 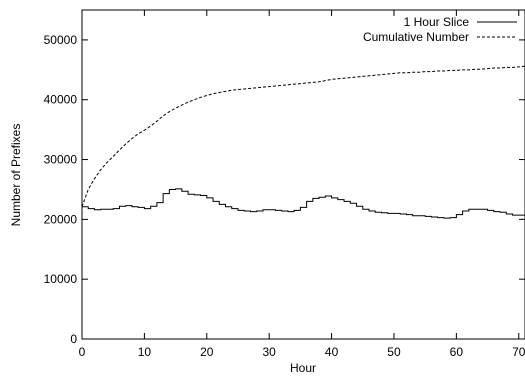 What do you see at coordinates (207, 352) in the screenshot?
I see `x-tick-label: 20` at bounding box center [207, 352].